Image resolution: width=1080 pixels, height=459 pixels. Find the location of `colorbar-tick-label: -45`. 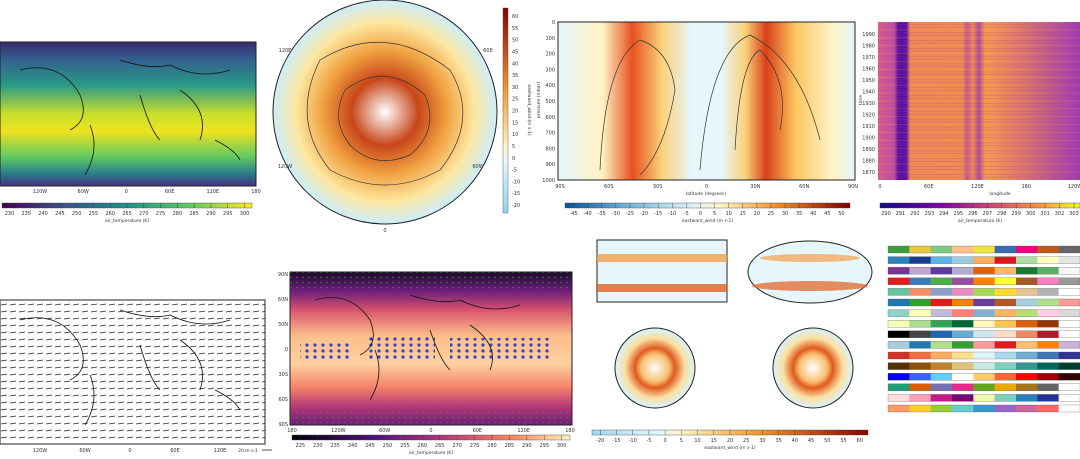

colorbar-tick-label: -45 is located at coordinates (573, 214).